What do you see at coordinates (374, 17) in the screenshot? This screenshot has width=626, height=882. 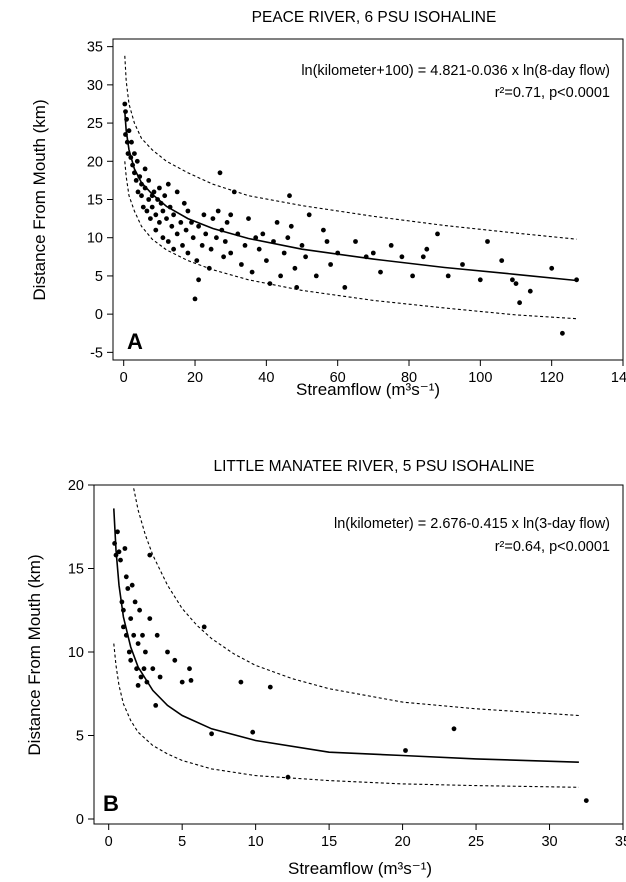 I see `chart-title: PEACE RIVER, 6 PSU ISOHALINE` at bounding box center [374, 17].